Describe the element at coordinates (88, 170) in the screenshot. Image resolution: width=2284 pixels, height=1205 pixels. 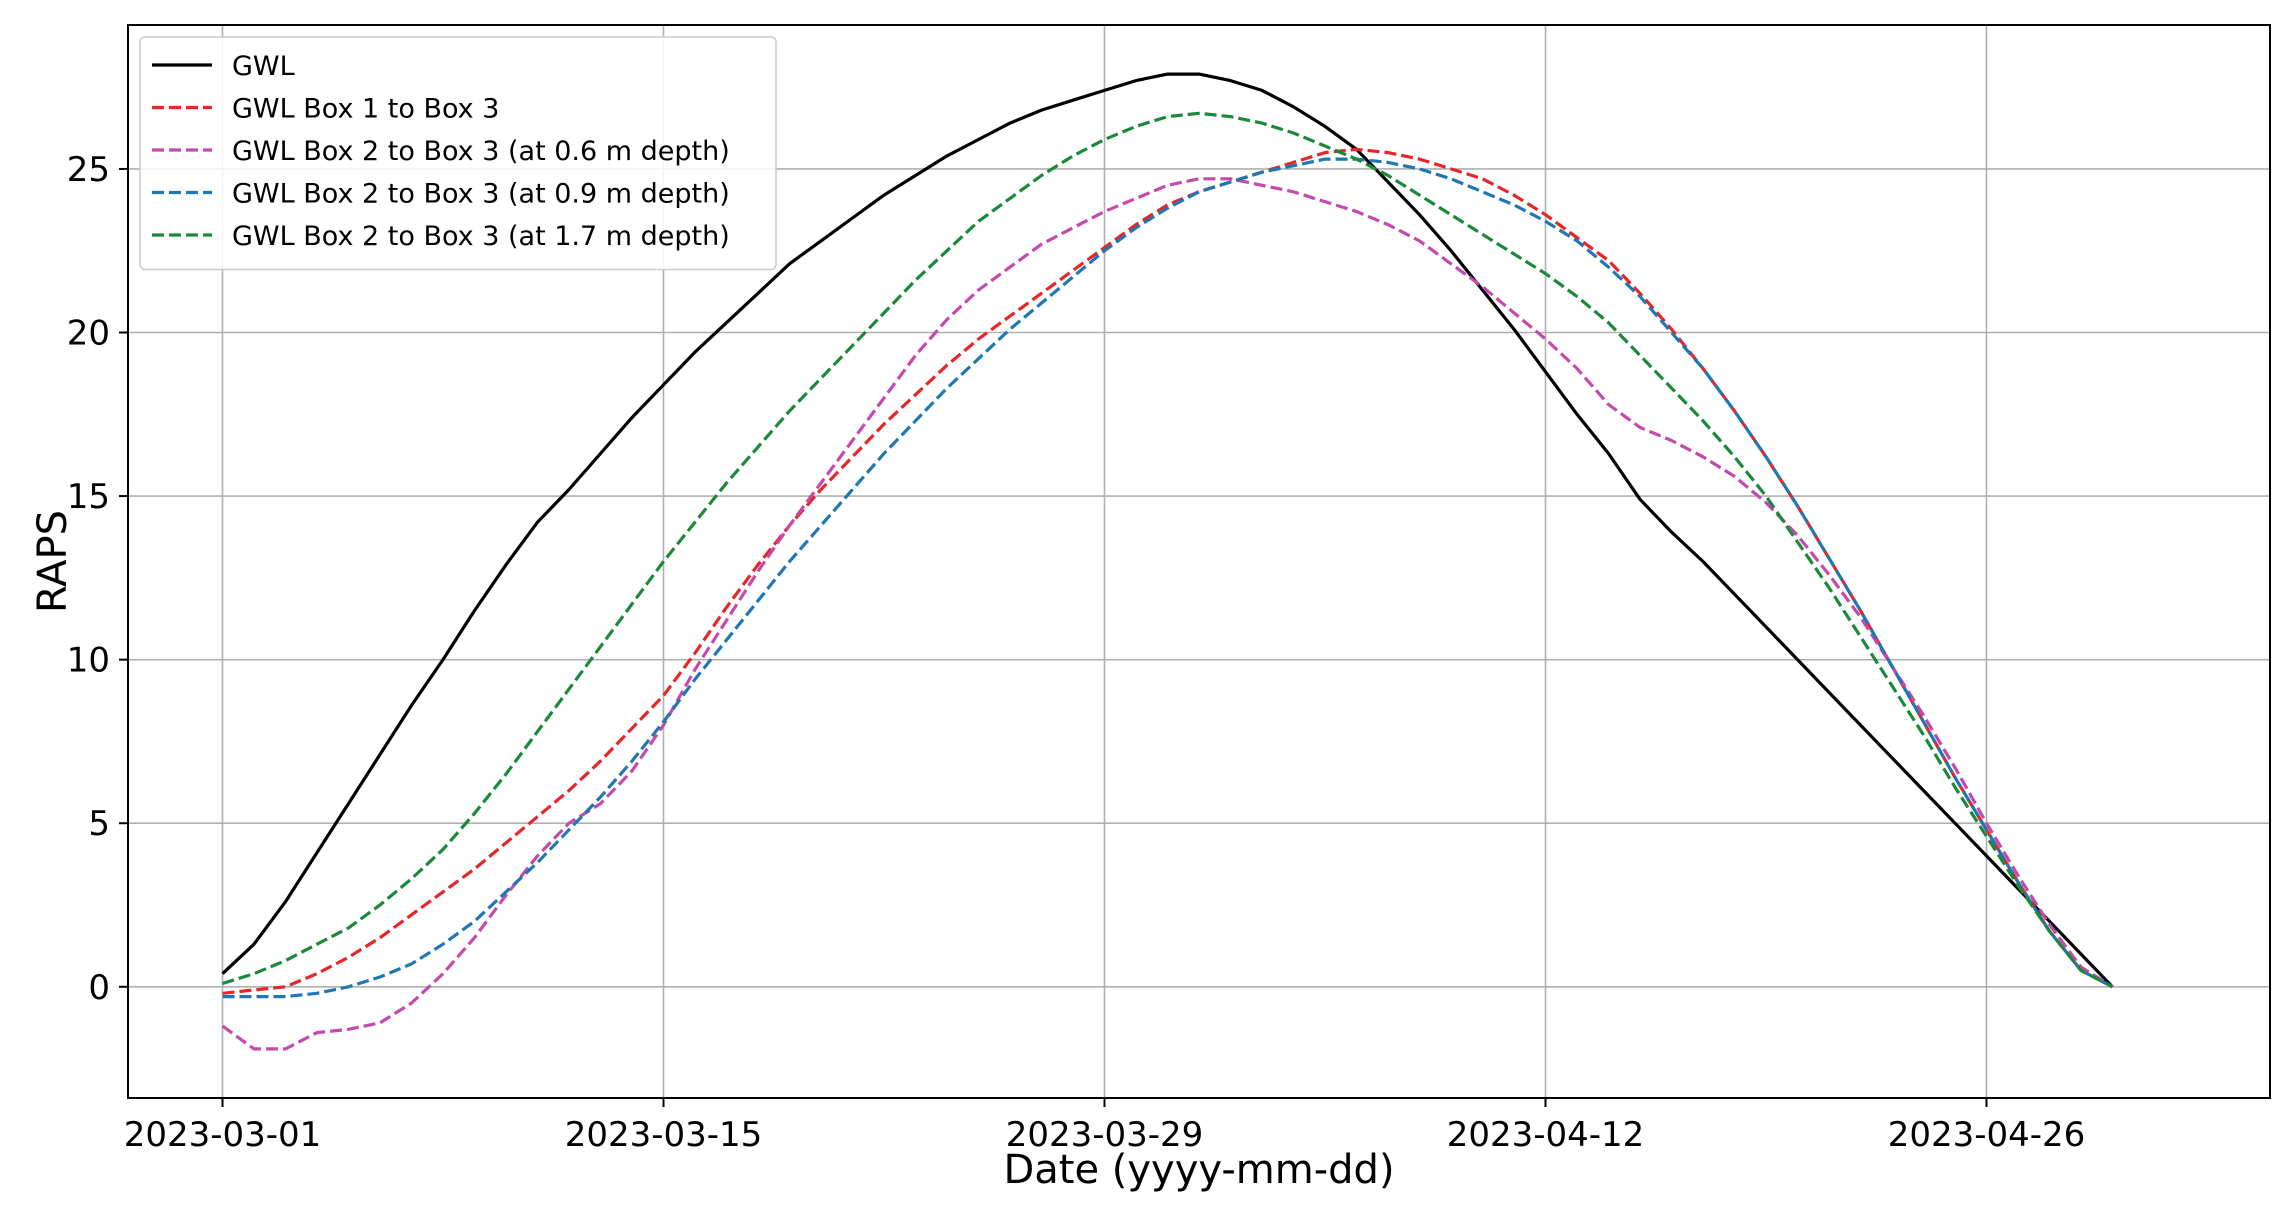
I see `y-tick-label: 25` at that location.